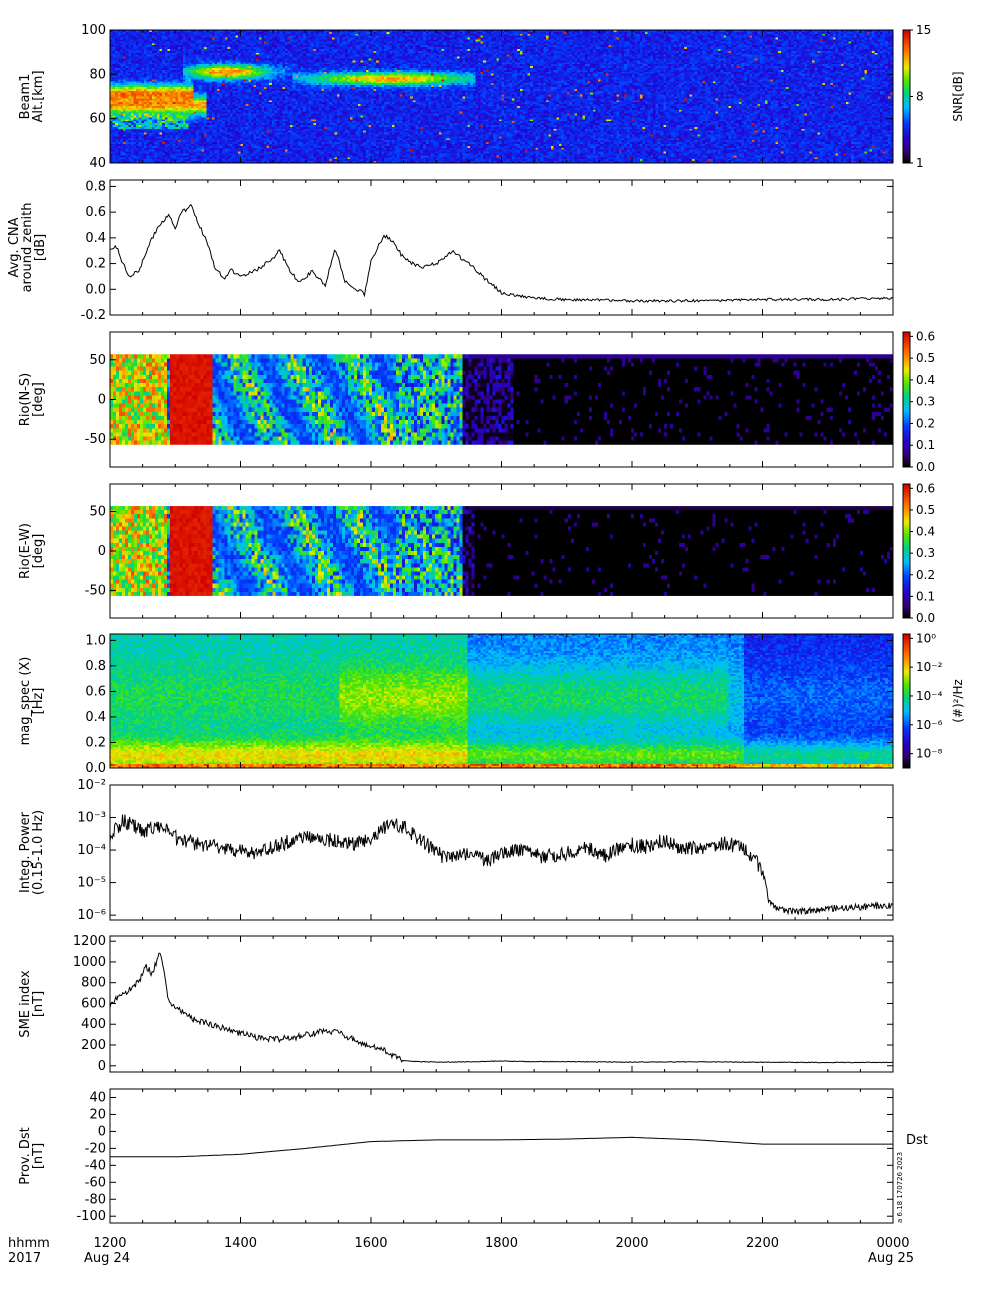 The width and height of the screenshot is (1000, 1300). Describe the element at coordinates (93, 30) in the screenshot. I see `y-tick-label: 100` at that location.